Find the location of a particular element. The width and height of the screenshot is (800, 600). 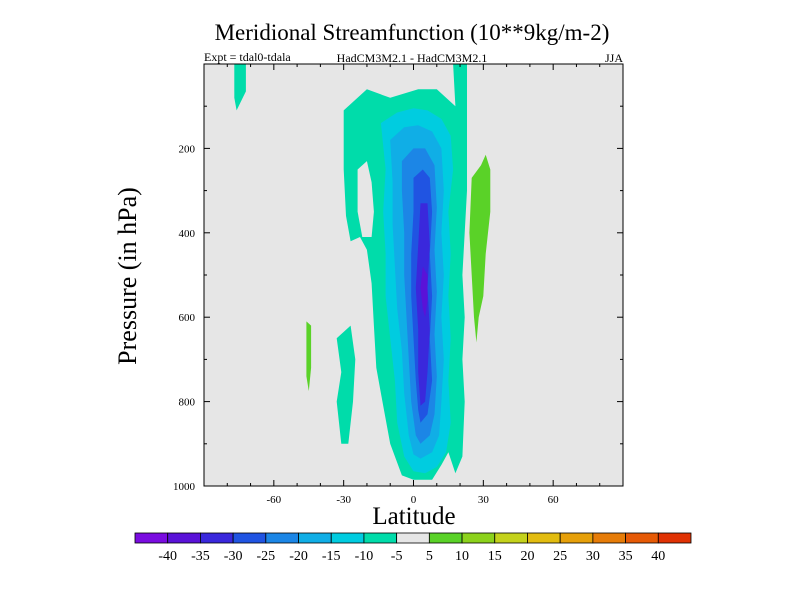

x-tick-label: 60 is located at coordinates (554, 500).